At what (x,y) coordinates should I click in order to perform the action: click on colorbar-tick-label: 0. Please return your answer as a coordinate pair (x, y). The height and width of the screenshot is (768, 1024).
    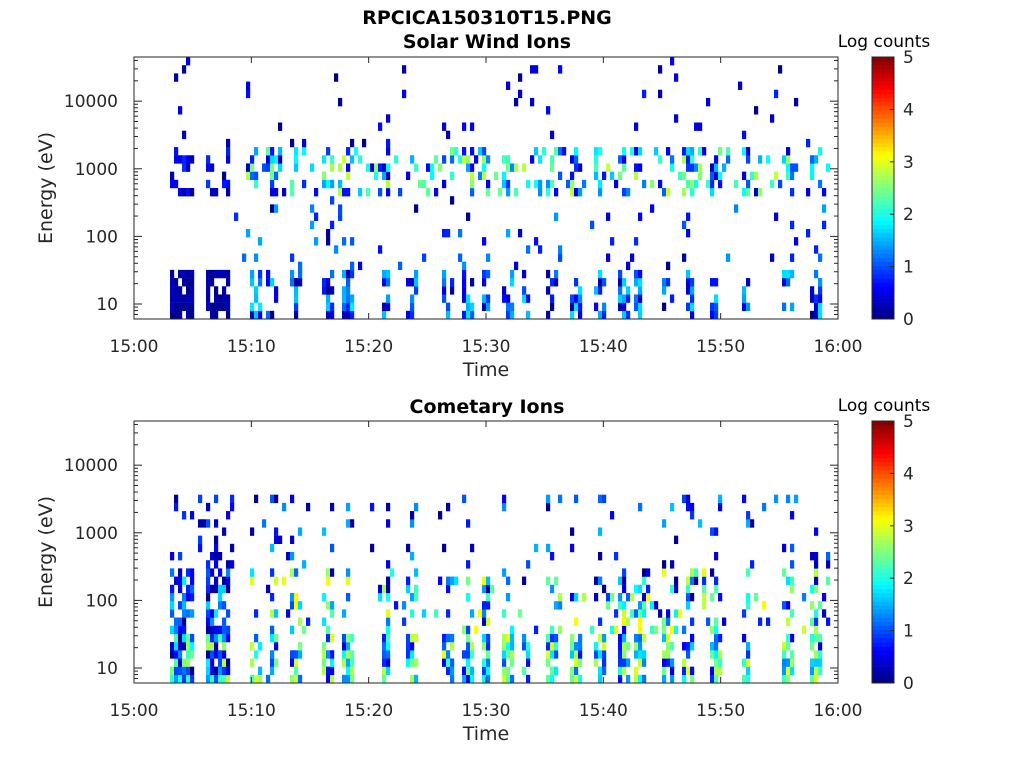
    Looking at the image, I should click on (908, 320).